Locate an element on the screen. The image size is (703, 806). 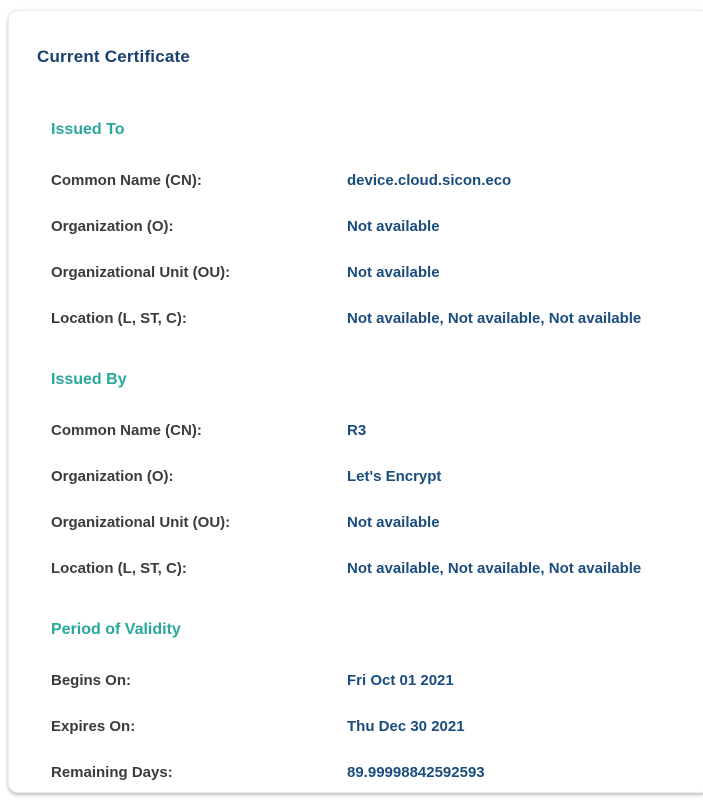
row-value: Let's Encrypt is located at coordinates (394, 476).